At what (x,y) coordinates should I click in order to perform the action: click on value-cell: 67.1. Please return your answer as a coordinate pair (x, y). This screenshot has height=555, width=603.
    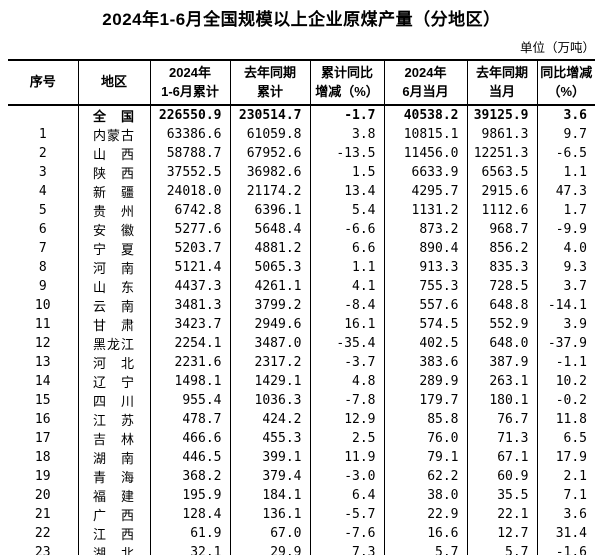
    Looking at the image, I should click on (501, 457).